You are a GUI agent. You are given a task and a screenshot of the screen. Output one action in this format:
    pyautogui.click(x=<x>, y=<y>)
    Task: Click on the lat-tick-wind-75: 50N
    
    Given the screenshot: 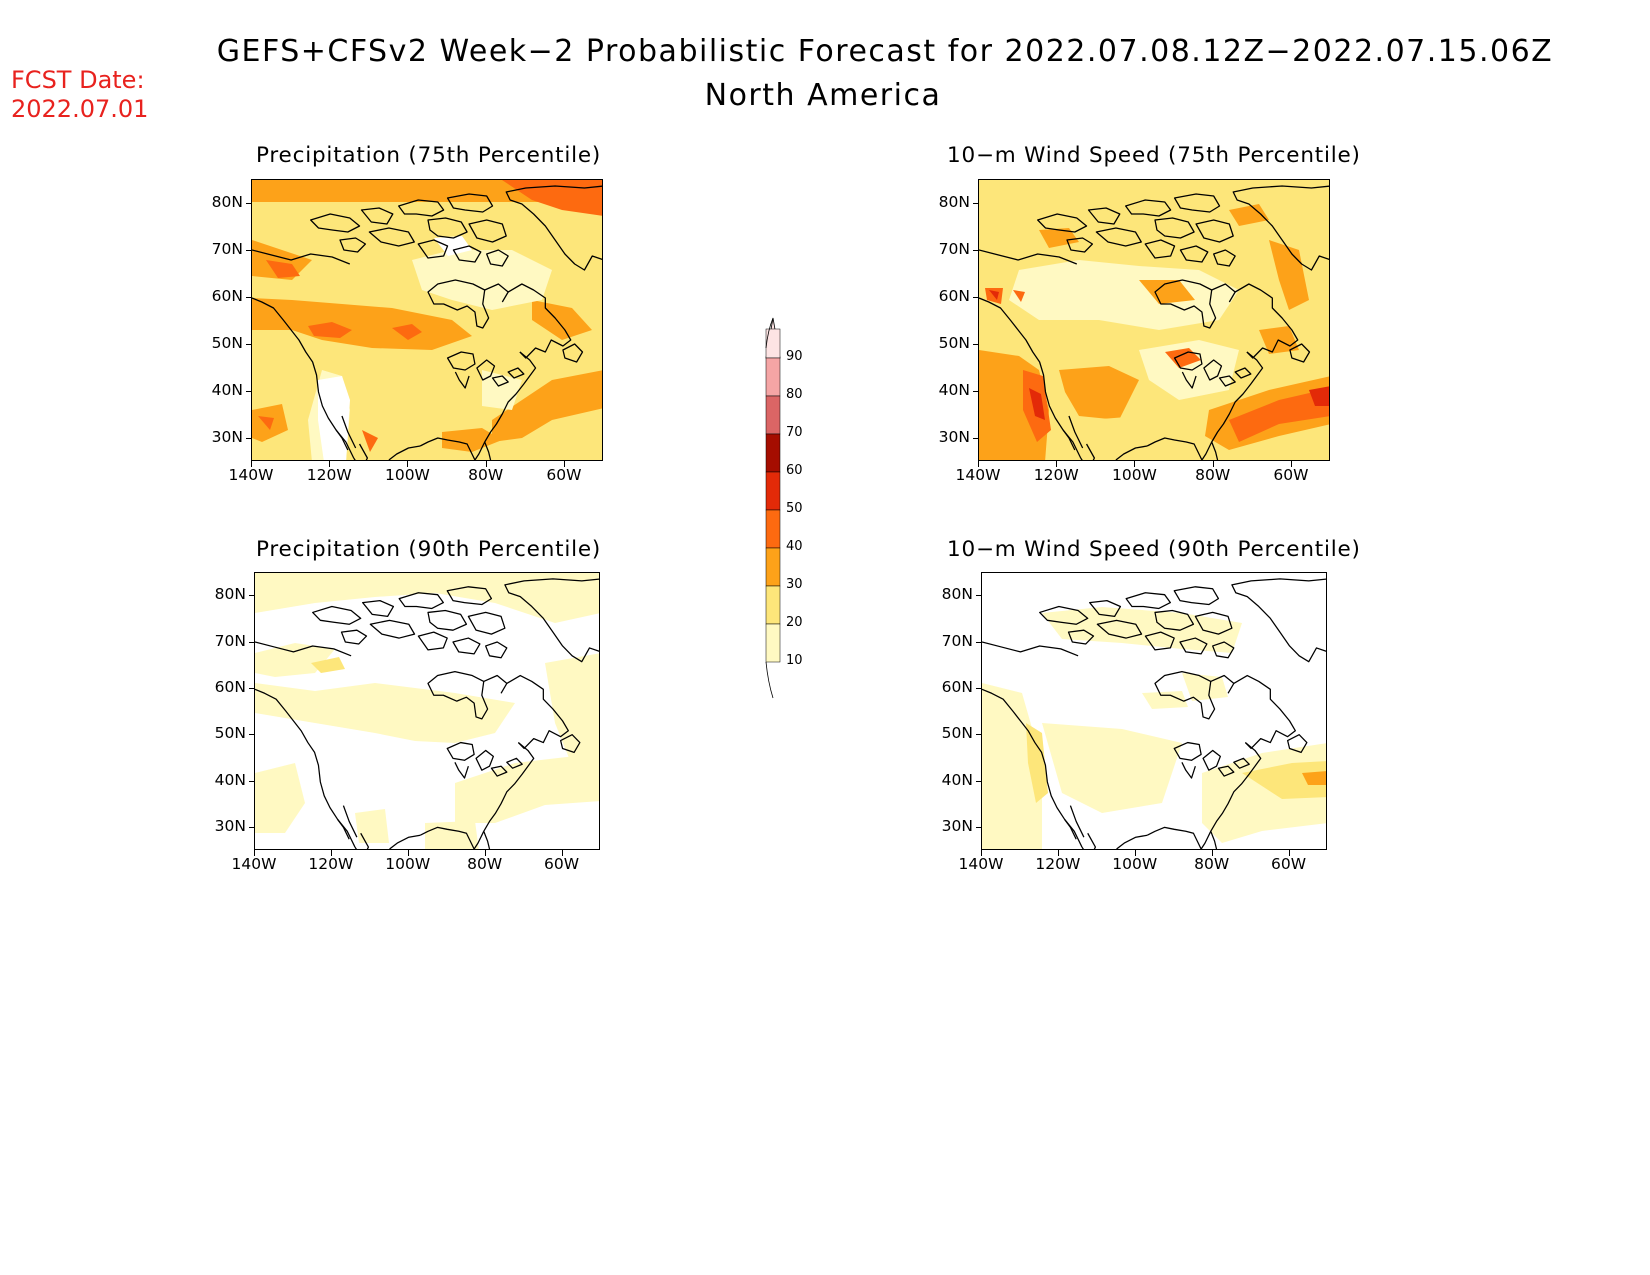 What is the action you would take?
    pyautogui.click(x=954, y=342)
    